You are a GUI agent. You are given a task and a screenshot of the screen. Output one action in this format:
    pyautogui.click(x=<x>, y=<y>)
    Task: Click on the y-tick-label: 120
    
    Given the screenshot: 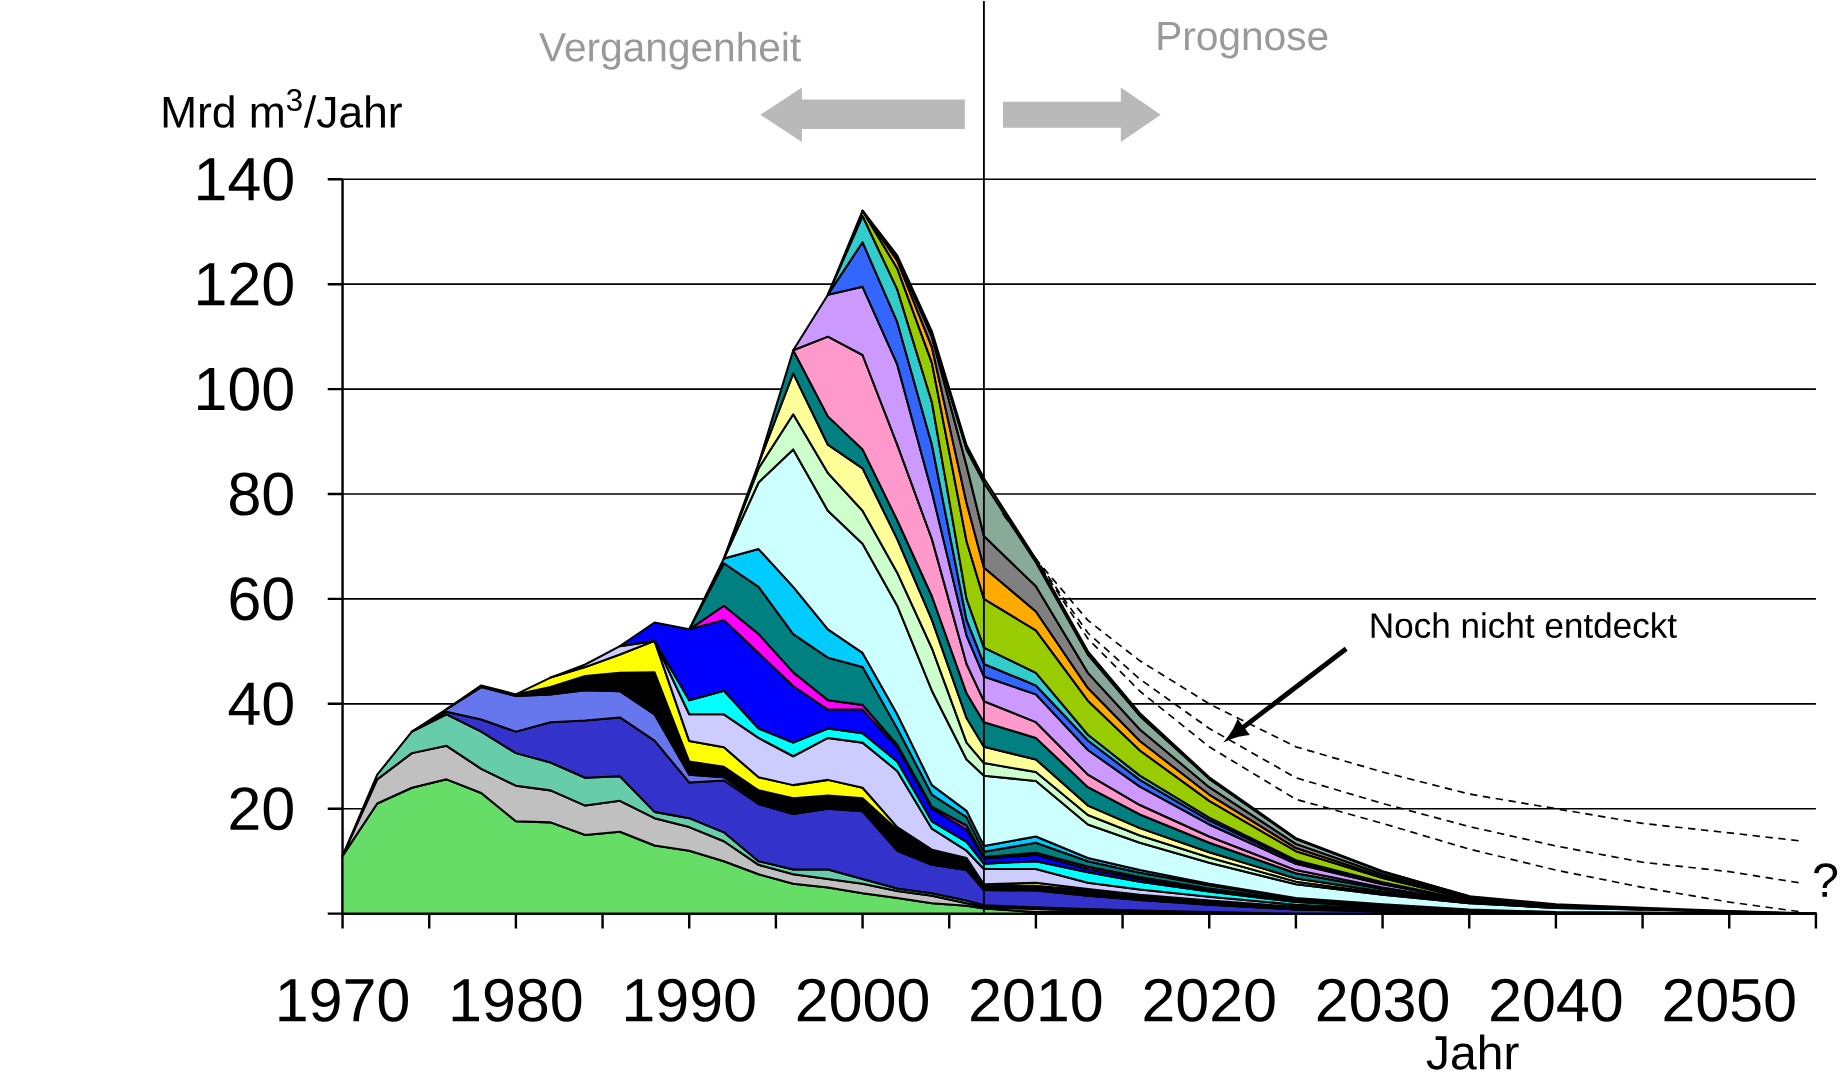 What is the action you would take?
    pyautogui.click(x=245, y=284)
    